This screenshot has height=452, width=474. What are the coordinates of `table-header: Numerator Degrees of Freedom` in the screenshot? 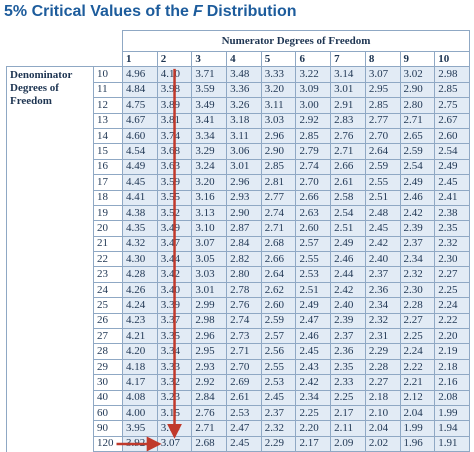 It's located at (296, 41).